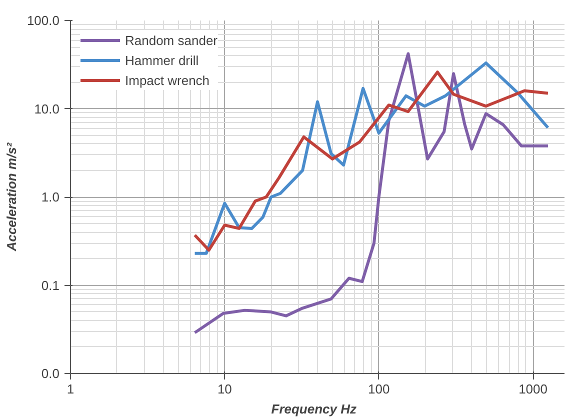 The height and width of the screenshot is (419, 574). Describe the element at coordinates (43, 20) in the screenshot. I see `y-tick-label: 100.0` at that location.